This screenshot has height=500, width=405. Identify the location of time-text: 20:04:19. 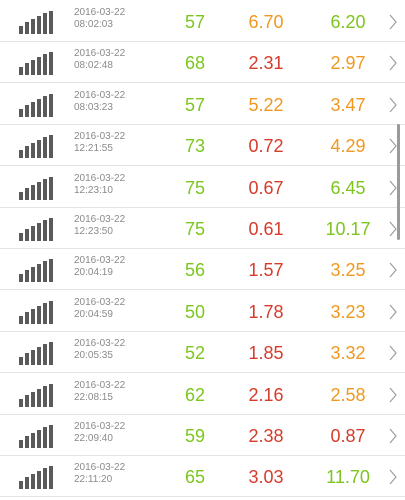
(93, 273).